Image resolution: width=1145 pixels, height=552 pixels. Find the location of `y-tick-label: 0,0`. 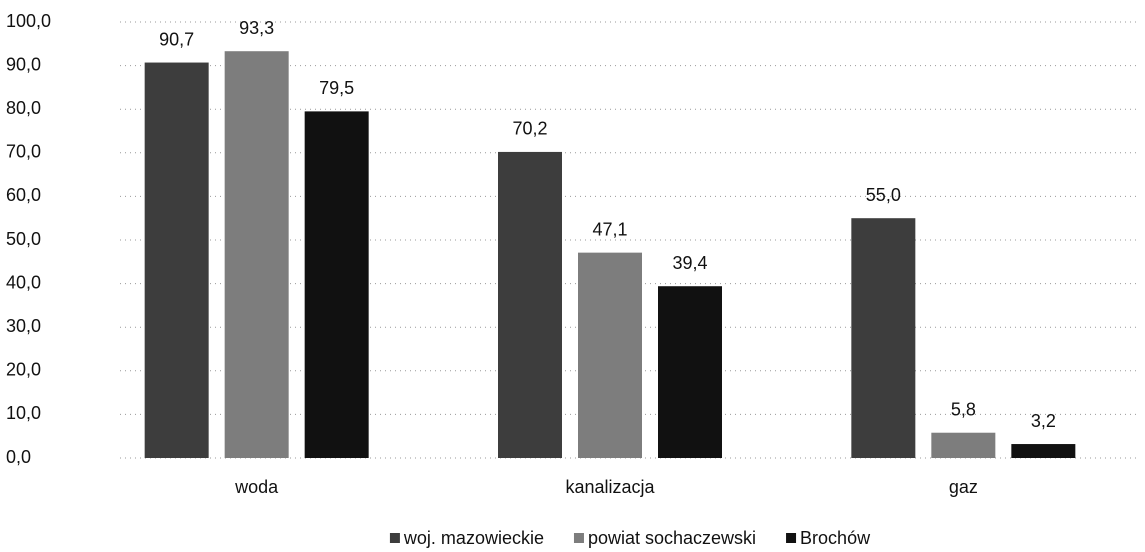

y-tick-label: 0,0 is located at coordinates (18, 457).